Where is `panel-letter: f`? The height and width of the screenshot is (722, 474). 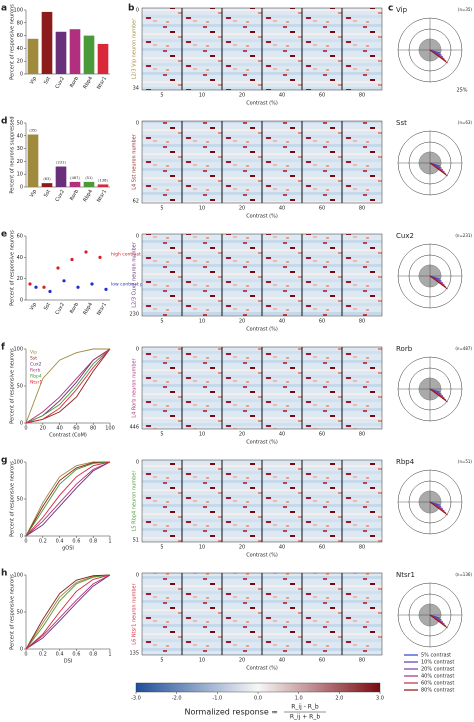
panel-letter: f is located at coordinates (3, 348).